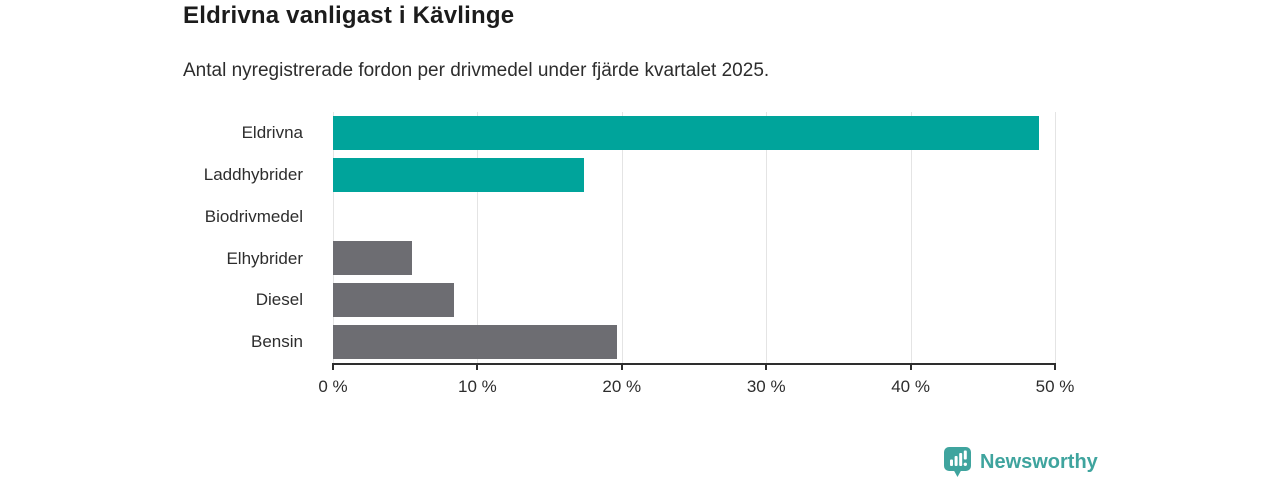 The height and width of the screenshot is (480, 1280). I want to click on newsworthy-wordmark: Newsworthy, so click(1039, 461).